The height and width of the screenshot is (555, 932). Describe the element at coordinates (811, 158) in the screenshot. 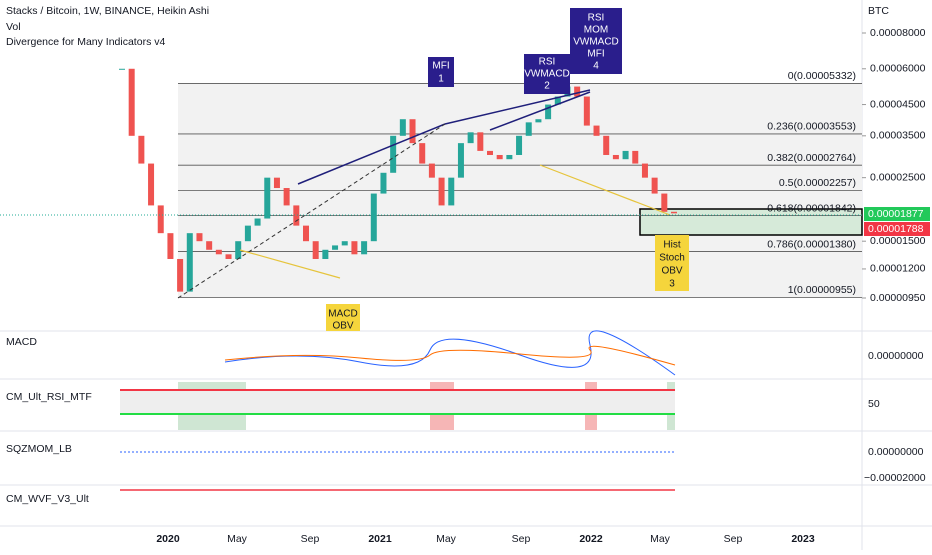

I see `fib-label: 0.382(0.00002764)` at that location.